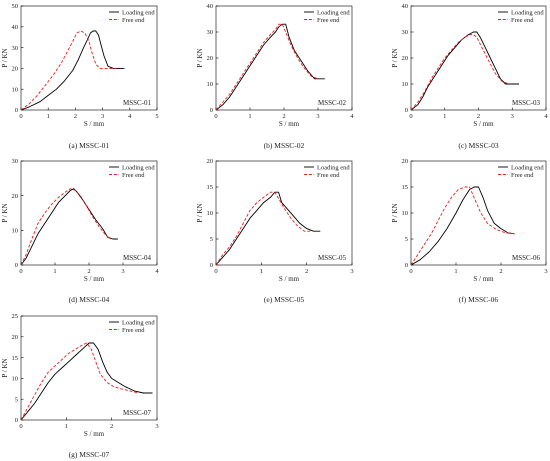 The width and height of the screenshot is (550, 461). What do you see at coordinates (15, 161) in the screenshot?
I see `y-tick-label: 30` at bounding box center [15, 161].